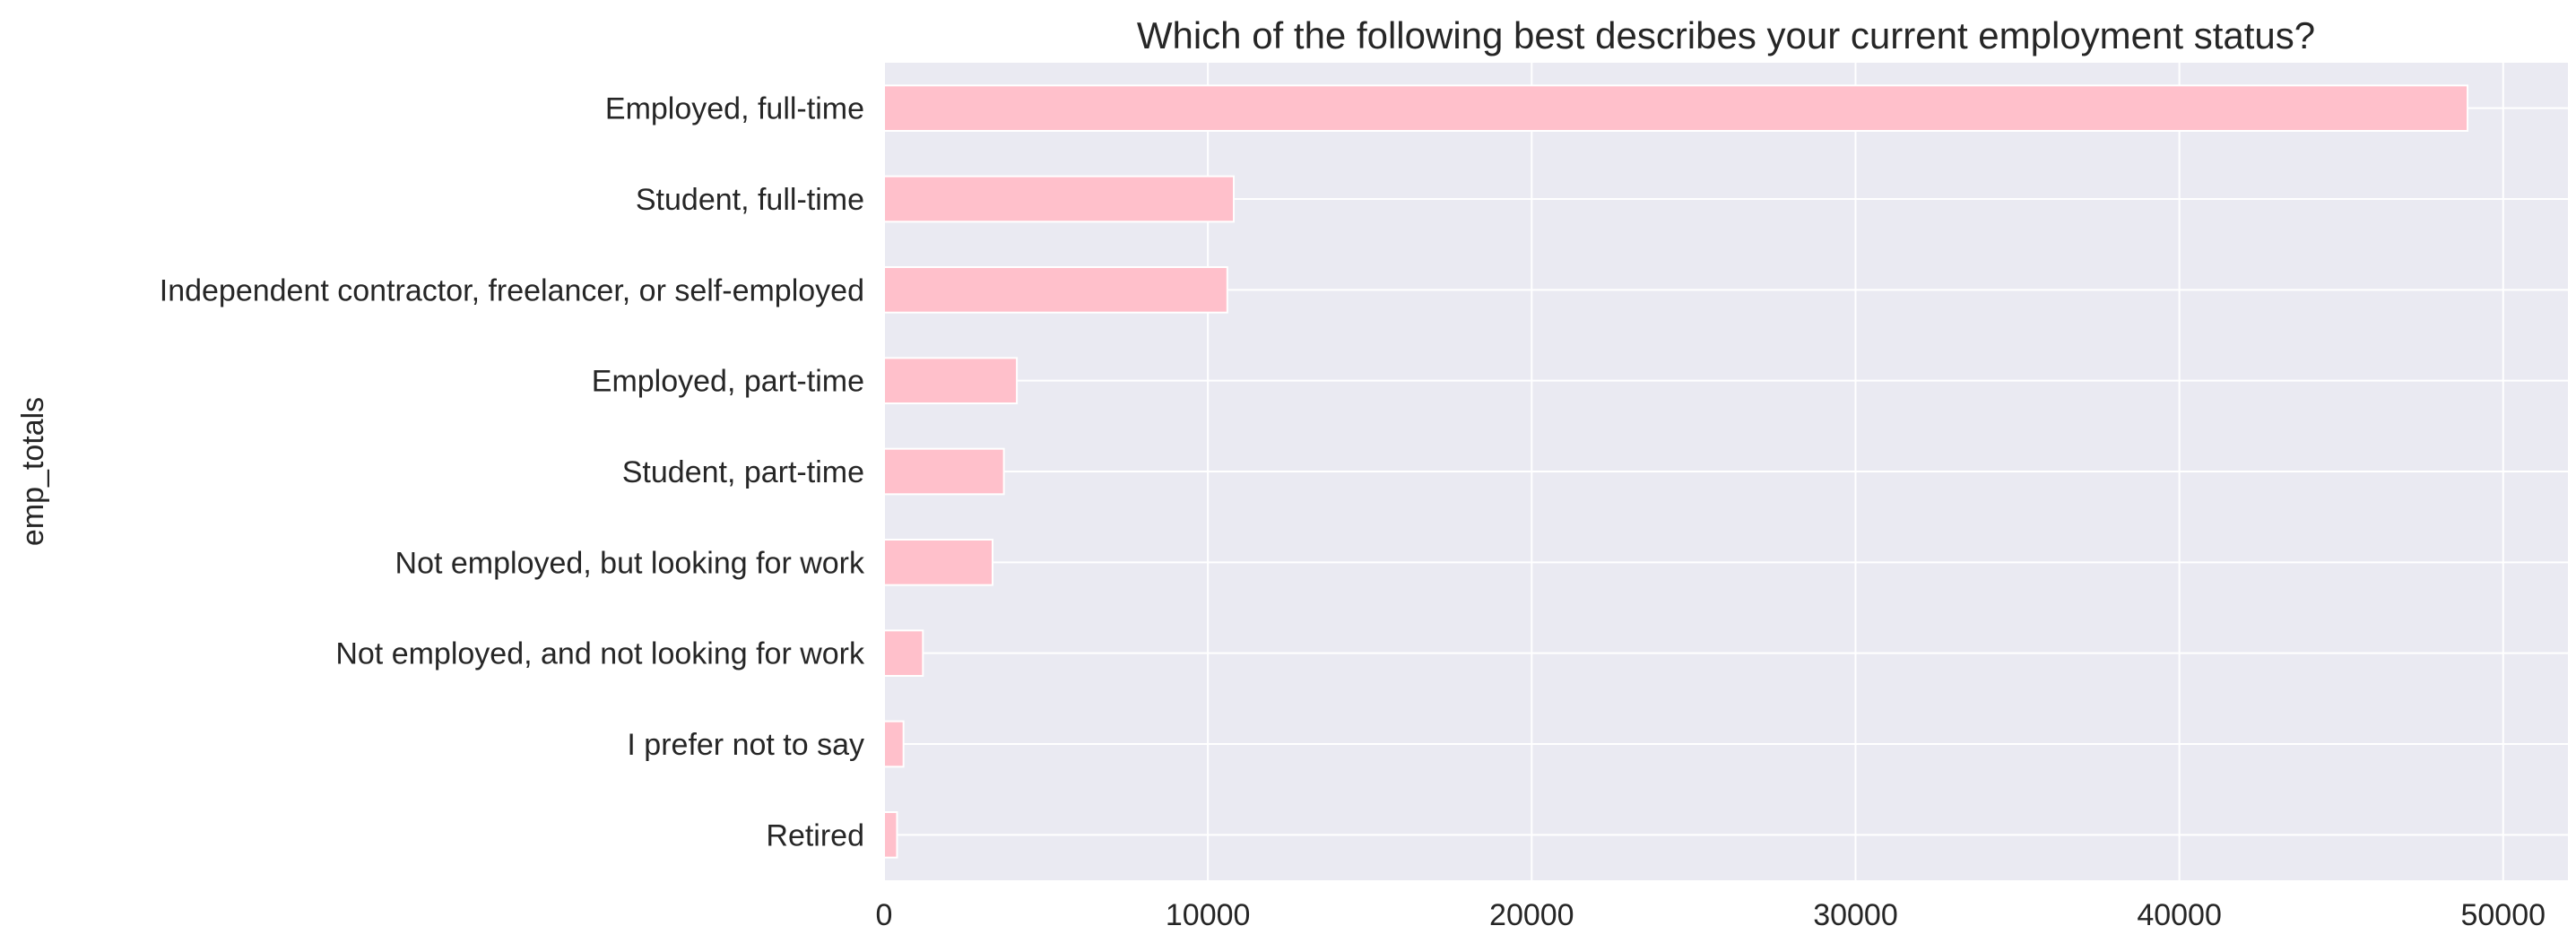 The image size is (2576, 943). I want to click on category-label-3: Employed, part-time, so click(728, 382).